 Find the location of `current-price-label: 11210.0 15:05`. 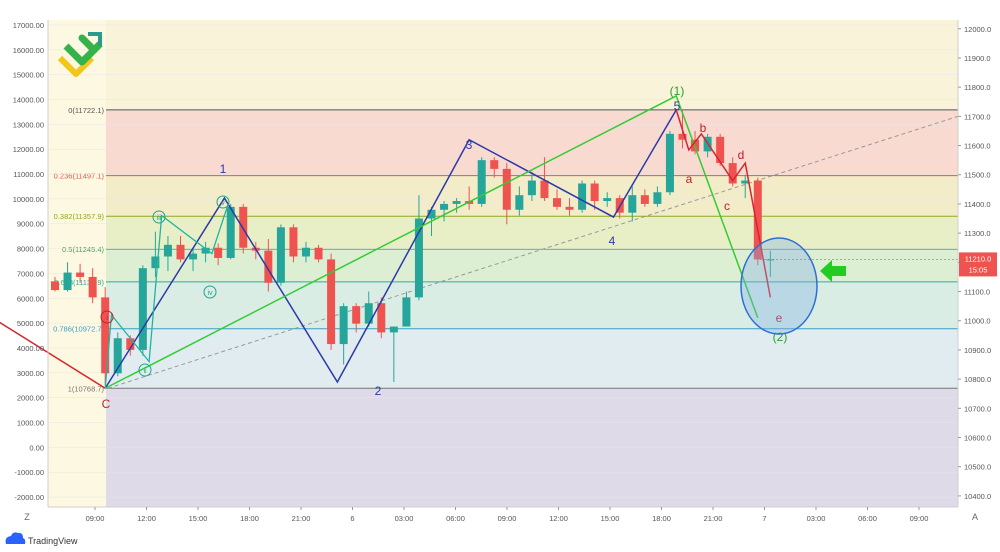

current-price-label: 11210.0 15:05 is located at coordinates (978, 264).